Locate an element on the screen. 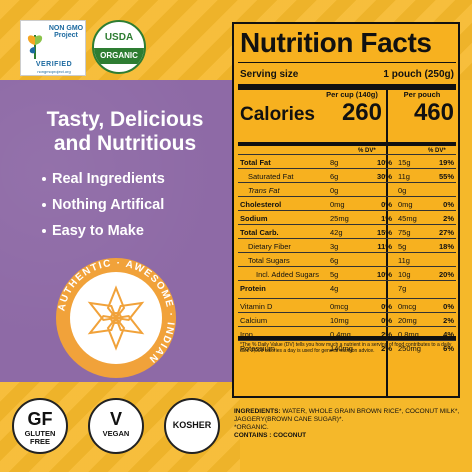  nutrient-row: Vitamin D 0mcg 0% 0mcg 0% is located at coordinates (347, 305).